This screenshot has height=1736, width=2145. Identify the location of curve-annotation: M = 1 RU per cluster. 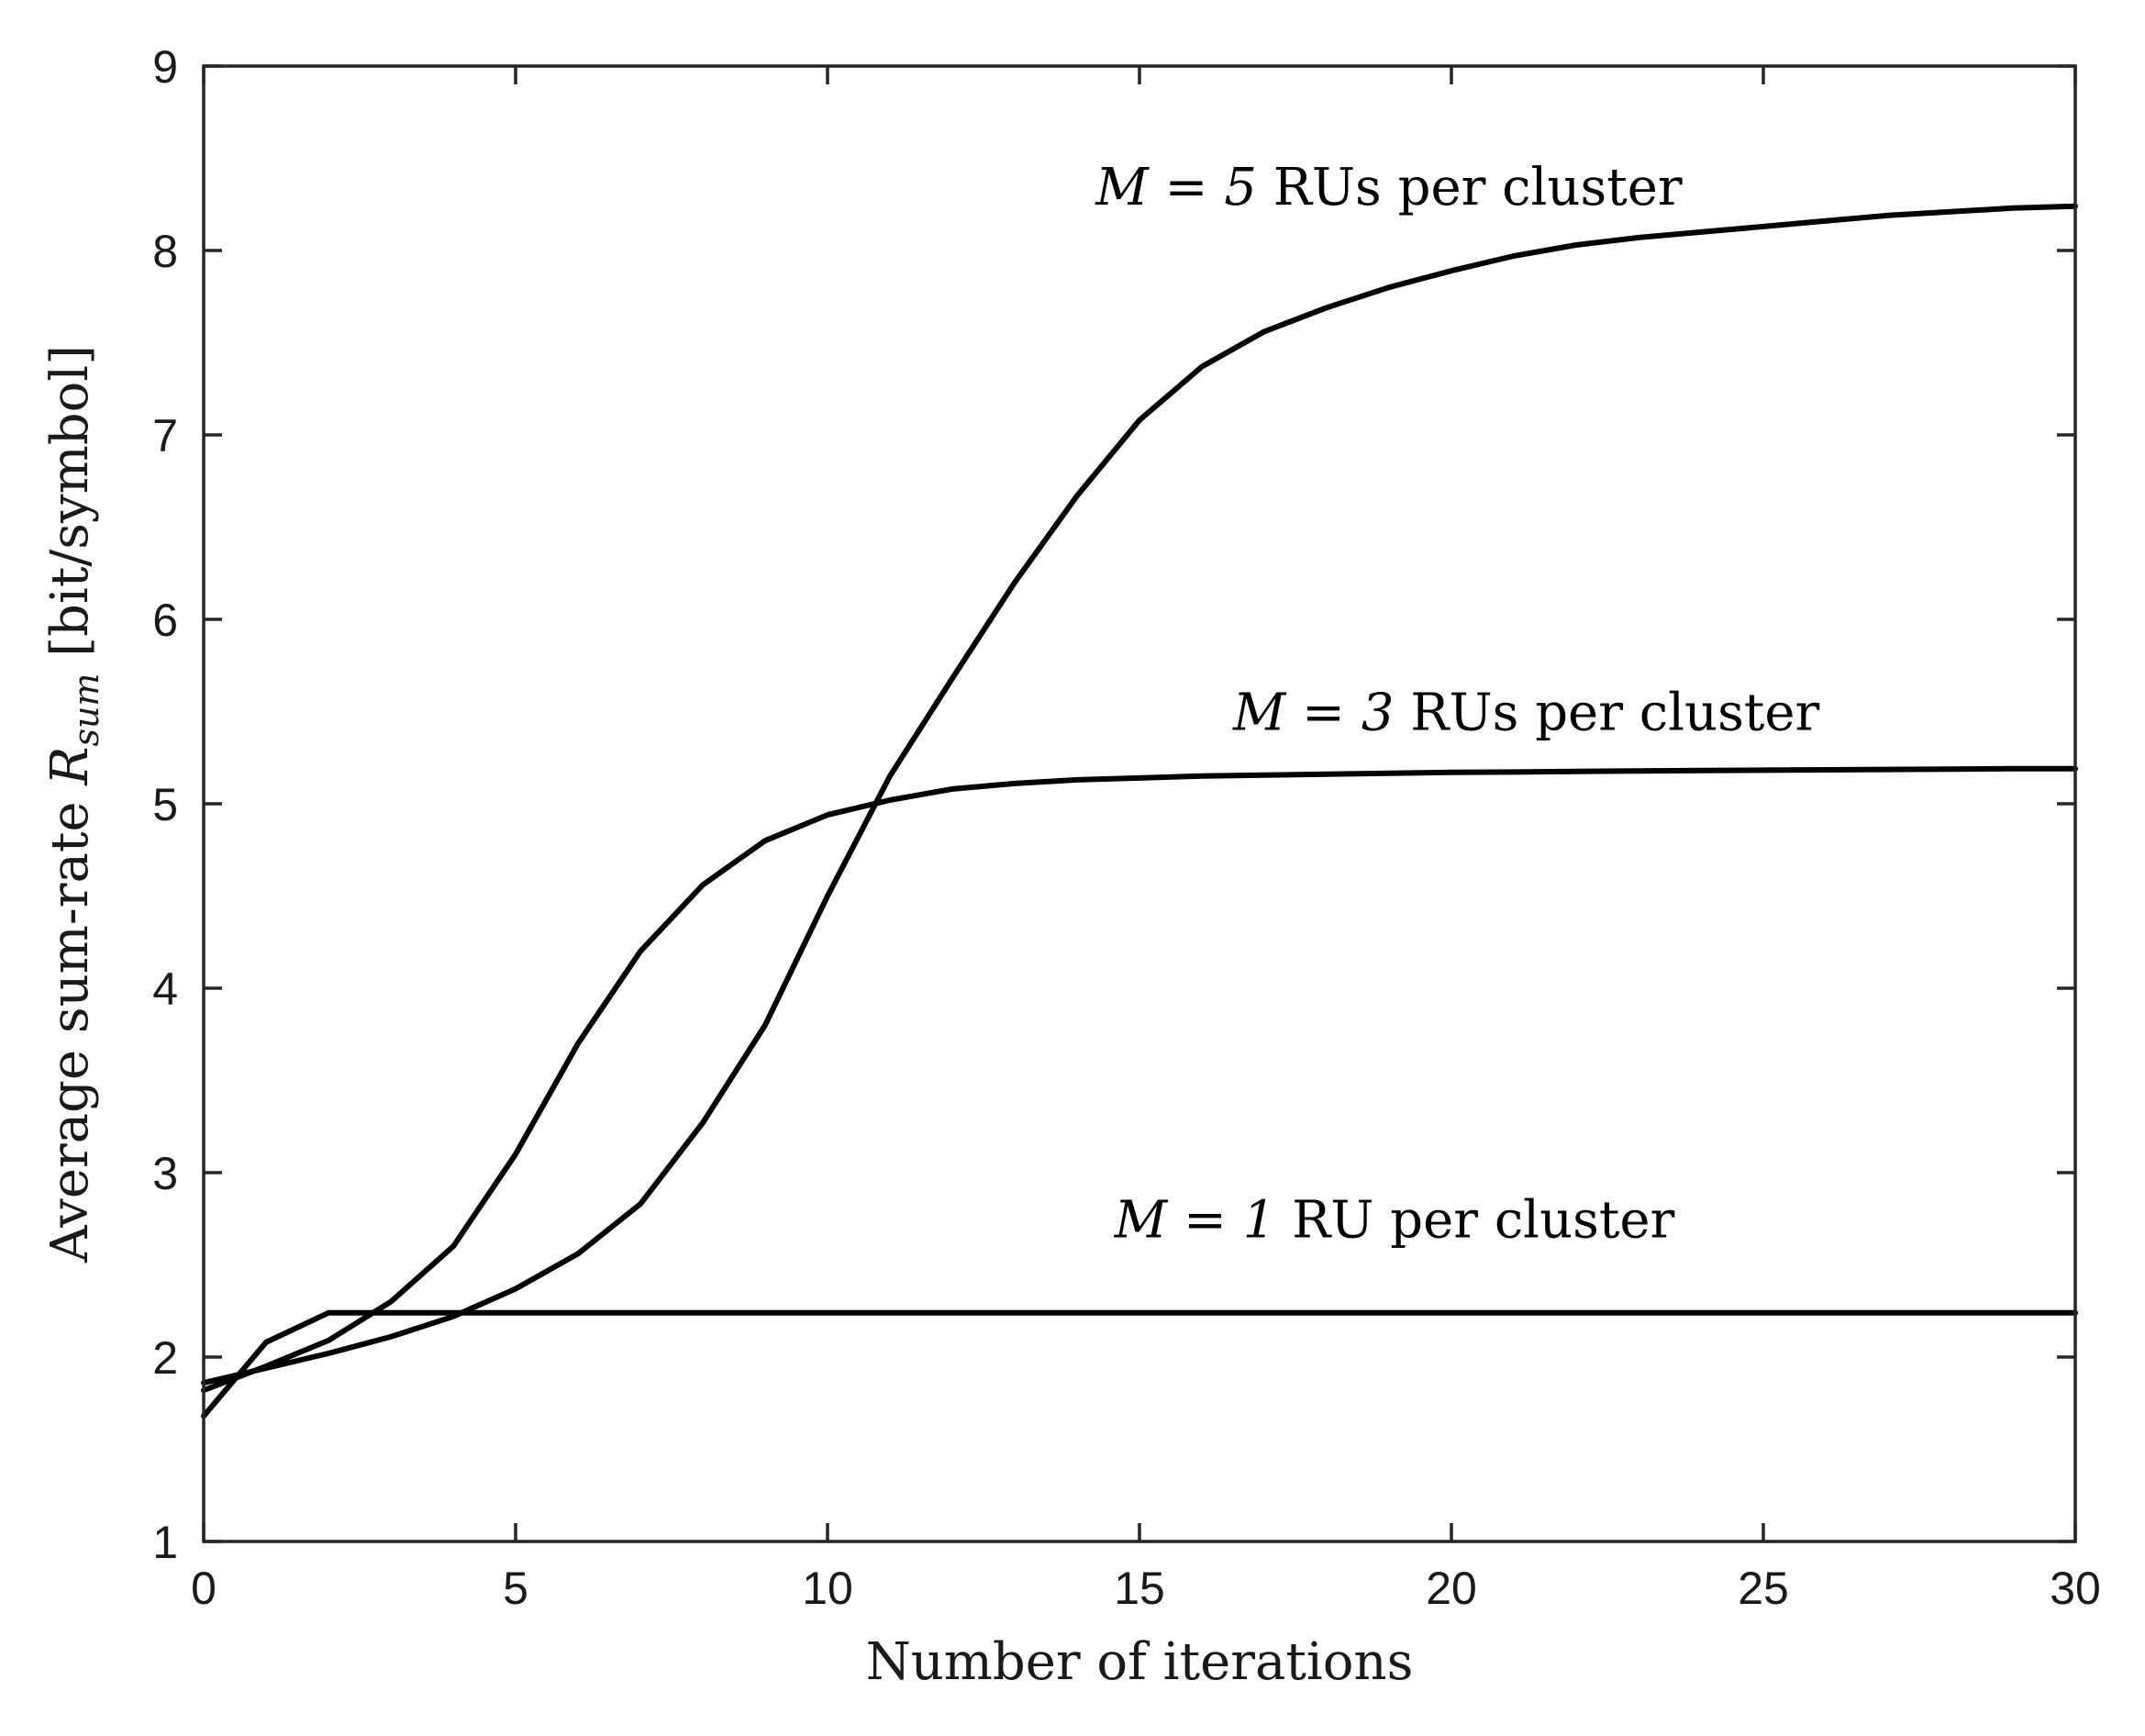
(1394, 1220).